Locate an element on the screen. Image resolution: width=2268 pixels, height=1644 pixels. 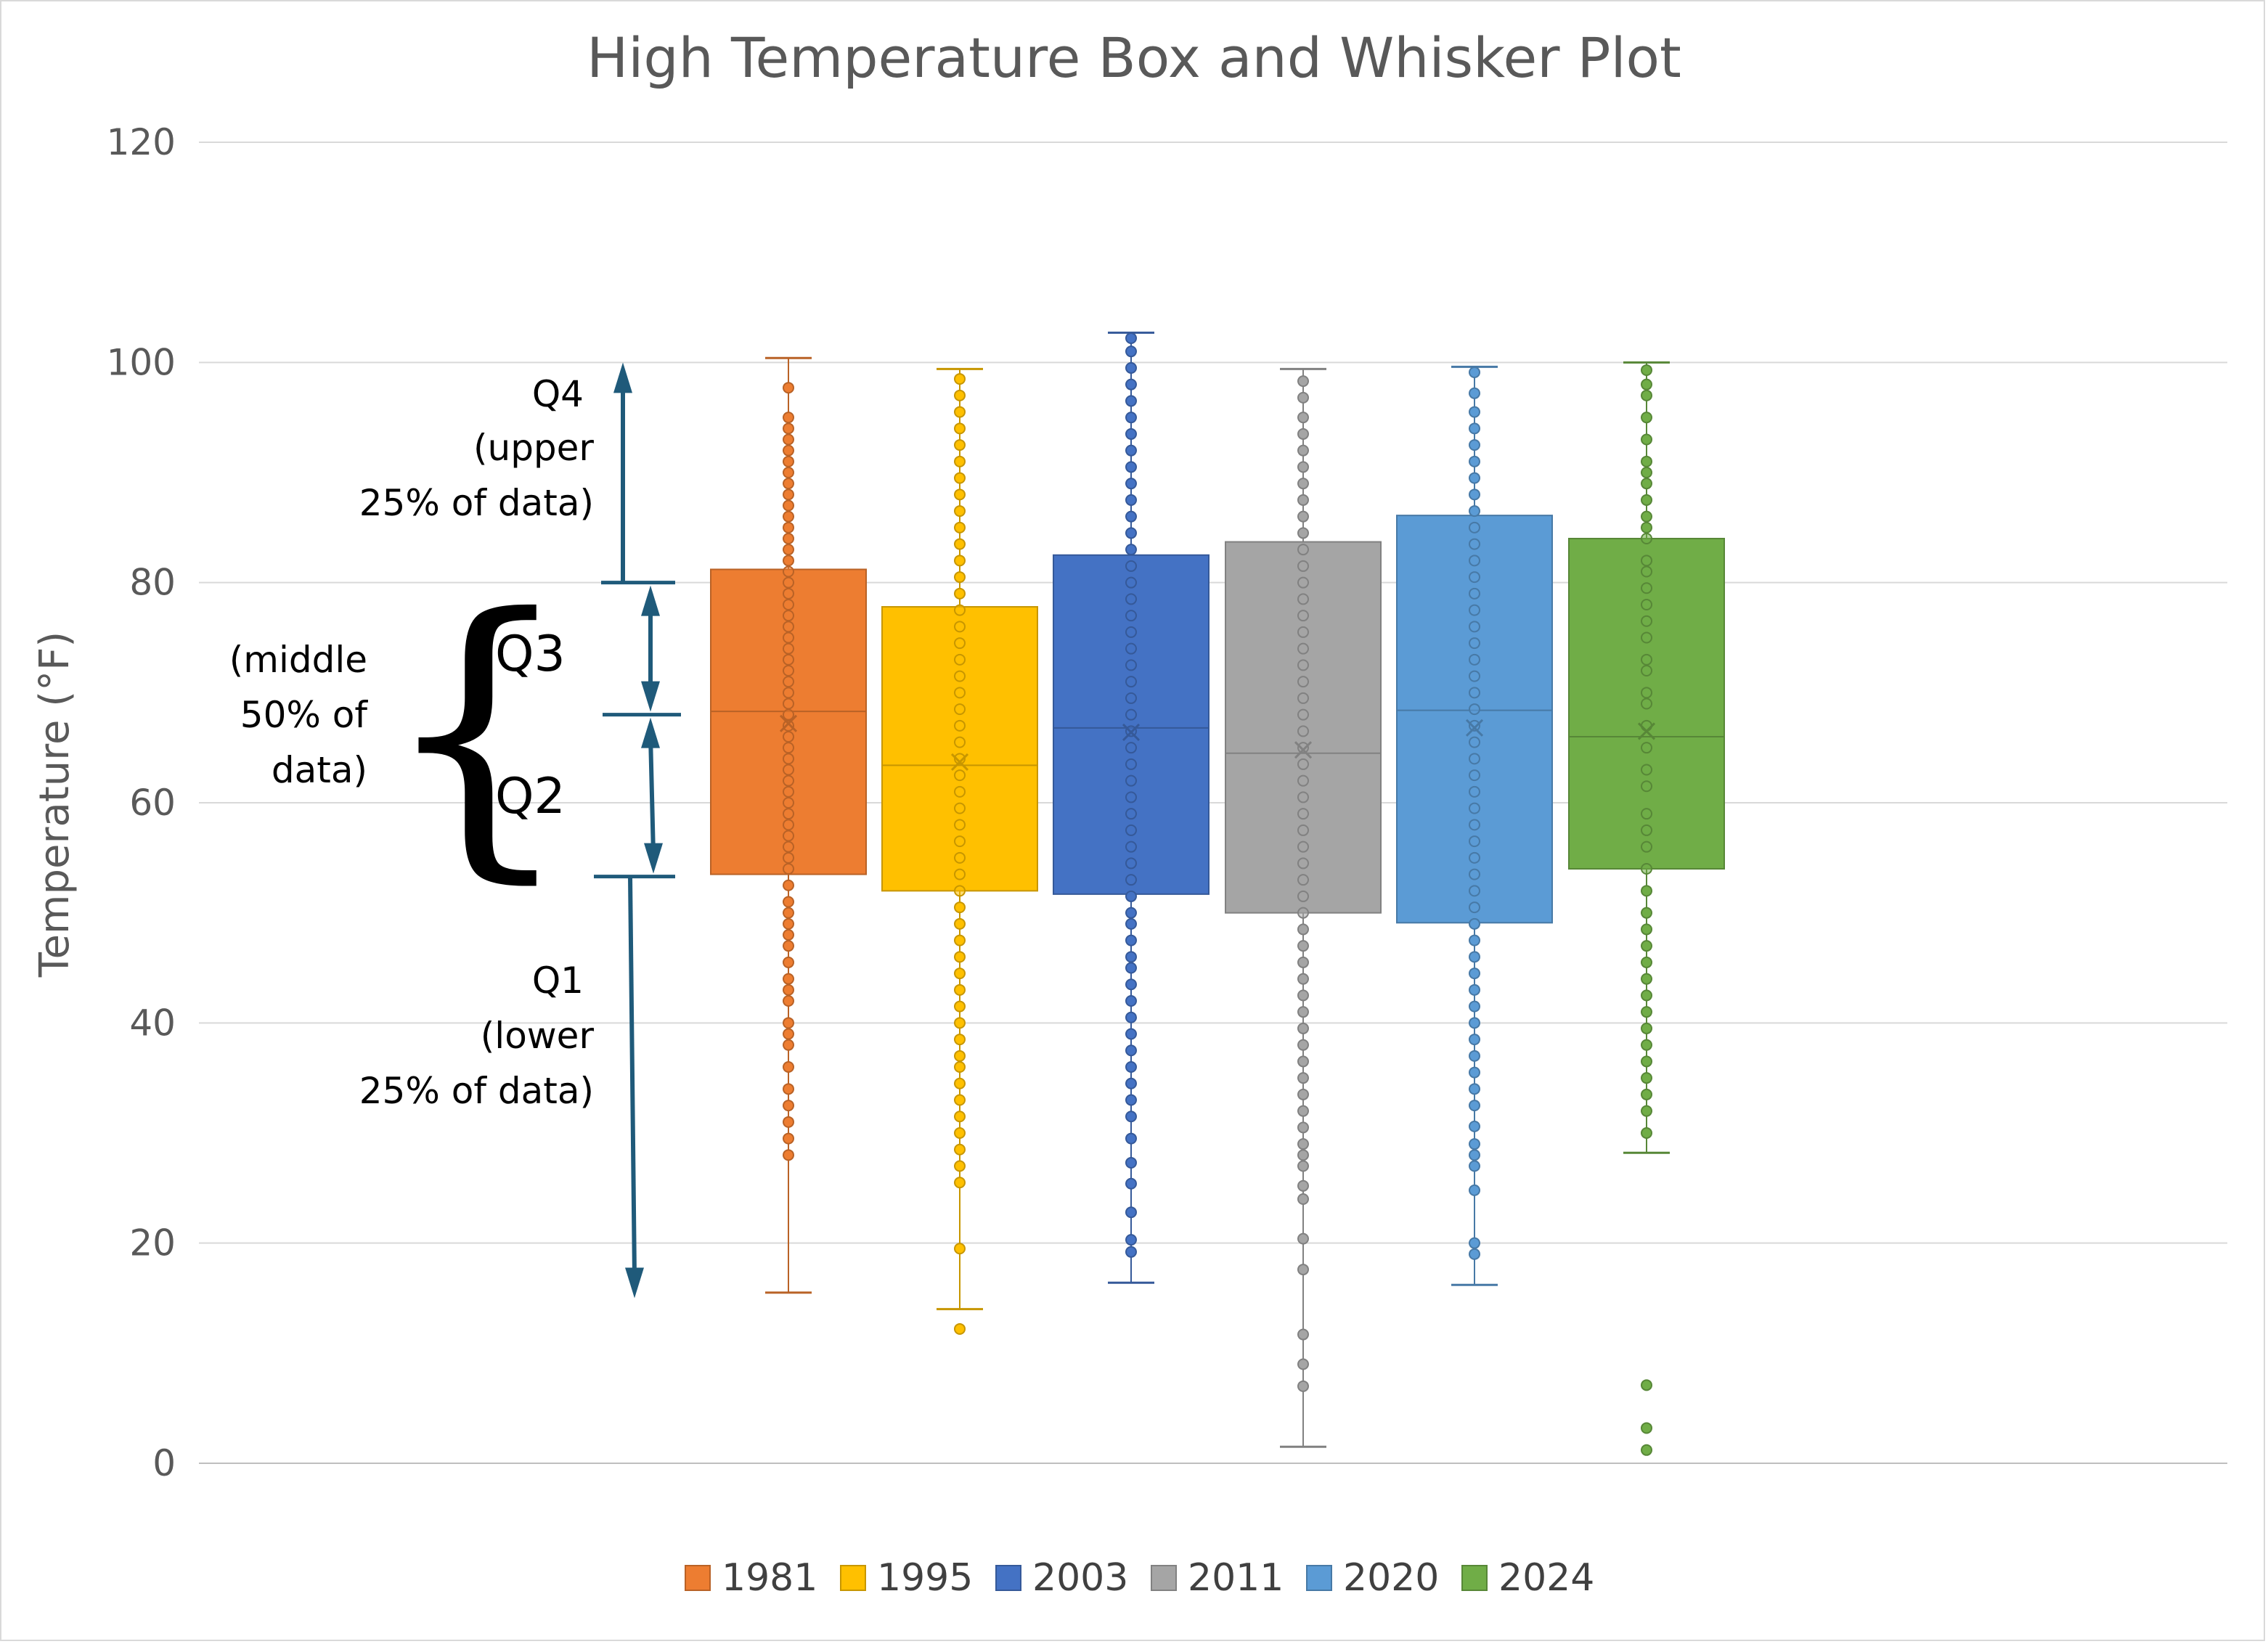
chart-title: High Temperature Box and Whisker Plot is located at coordinates (1134, 57).